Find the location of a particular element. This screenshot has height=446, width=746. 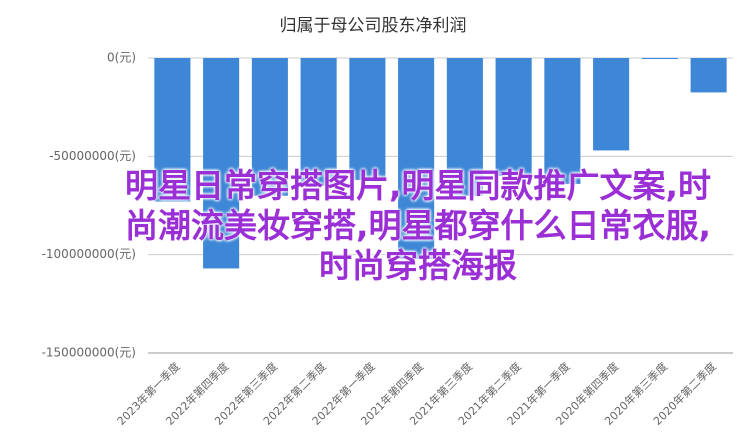

y-tick-label: -100000000(元) is located at coordinates (89, 254).